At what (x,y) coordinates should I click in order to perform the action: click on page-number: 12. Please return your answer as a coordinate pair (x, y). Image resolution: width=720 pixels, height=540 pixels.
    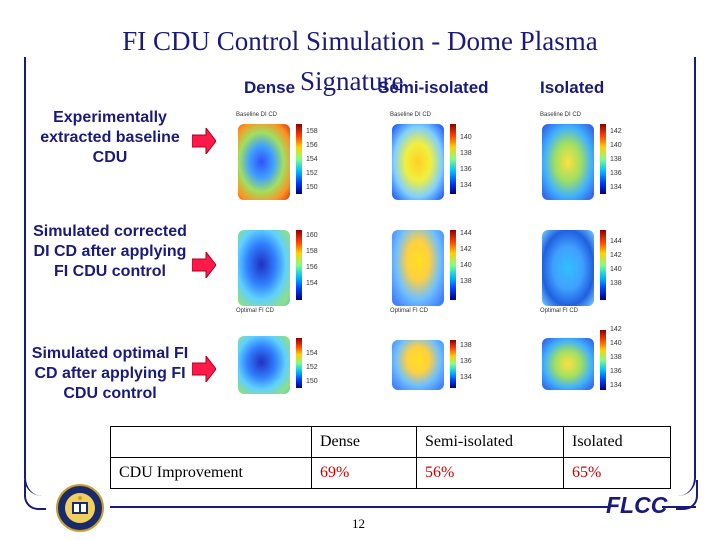
    Looking at the image, I should click on (358, 523).